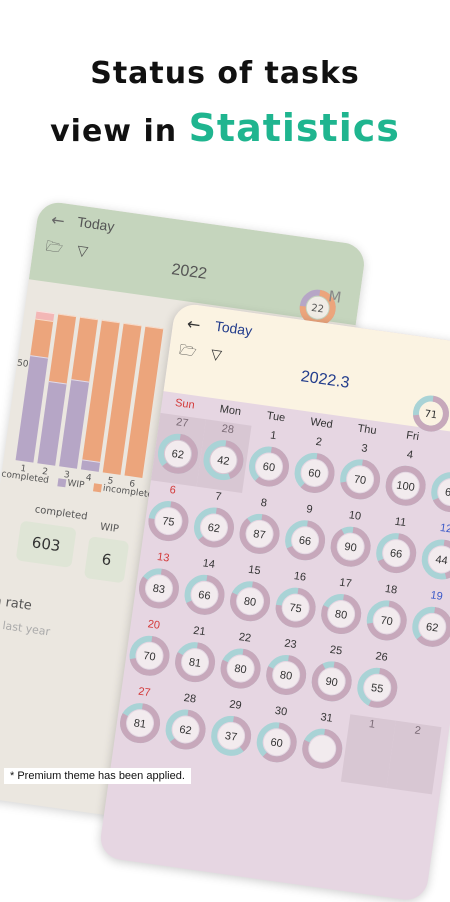 The width and height of the screenshot is (450, 902). What do you see at coordinates (205, 591) in the screenshot?
I see `calendar-day-cell: 14 66` at bounding box center [205, 591].